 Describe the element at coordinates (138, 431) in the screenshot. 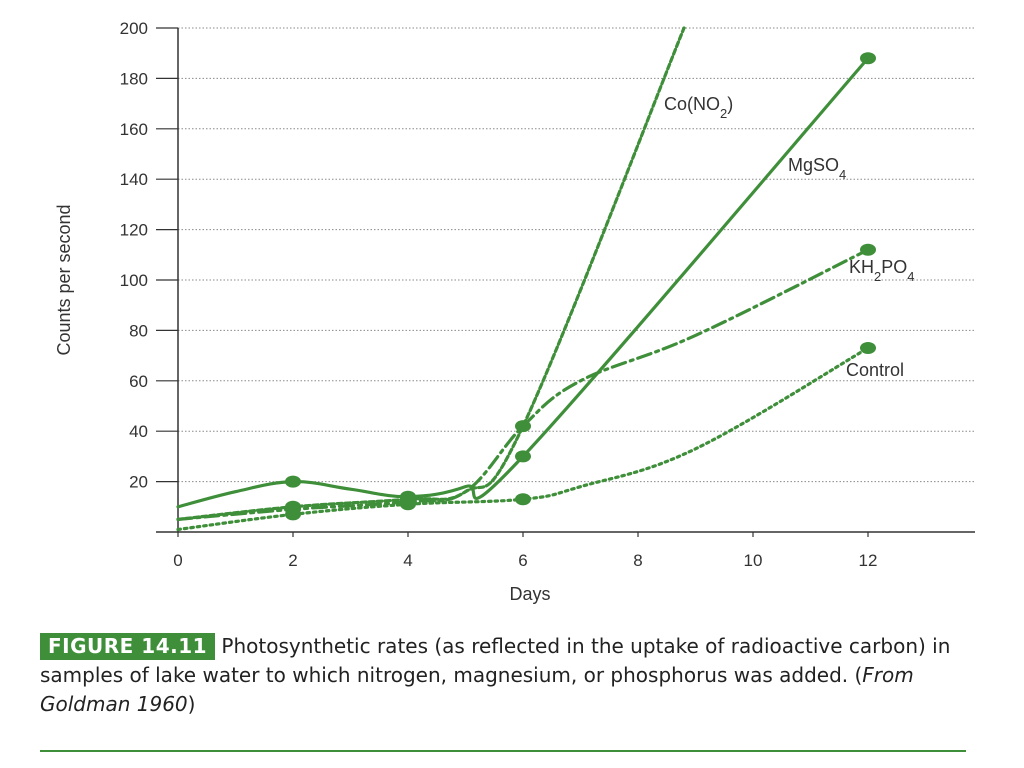

I see `y-tick-label: 40` at that location.